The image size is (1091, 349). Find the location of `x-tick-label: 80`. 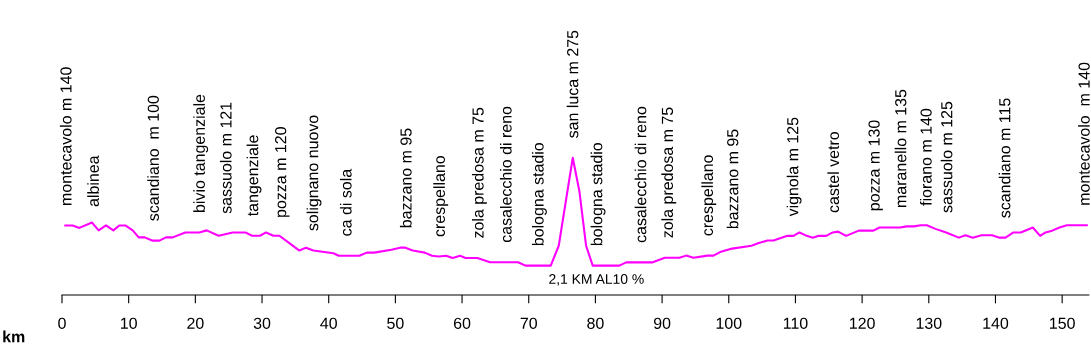

x-tick-label: 80 is located at coordinates (595, 323).